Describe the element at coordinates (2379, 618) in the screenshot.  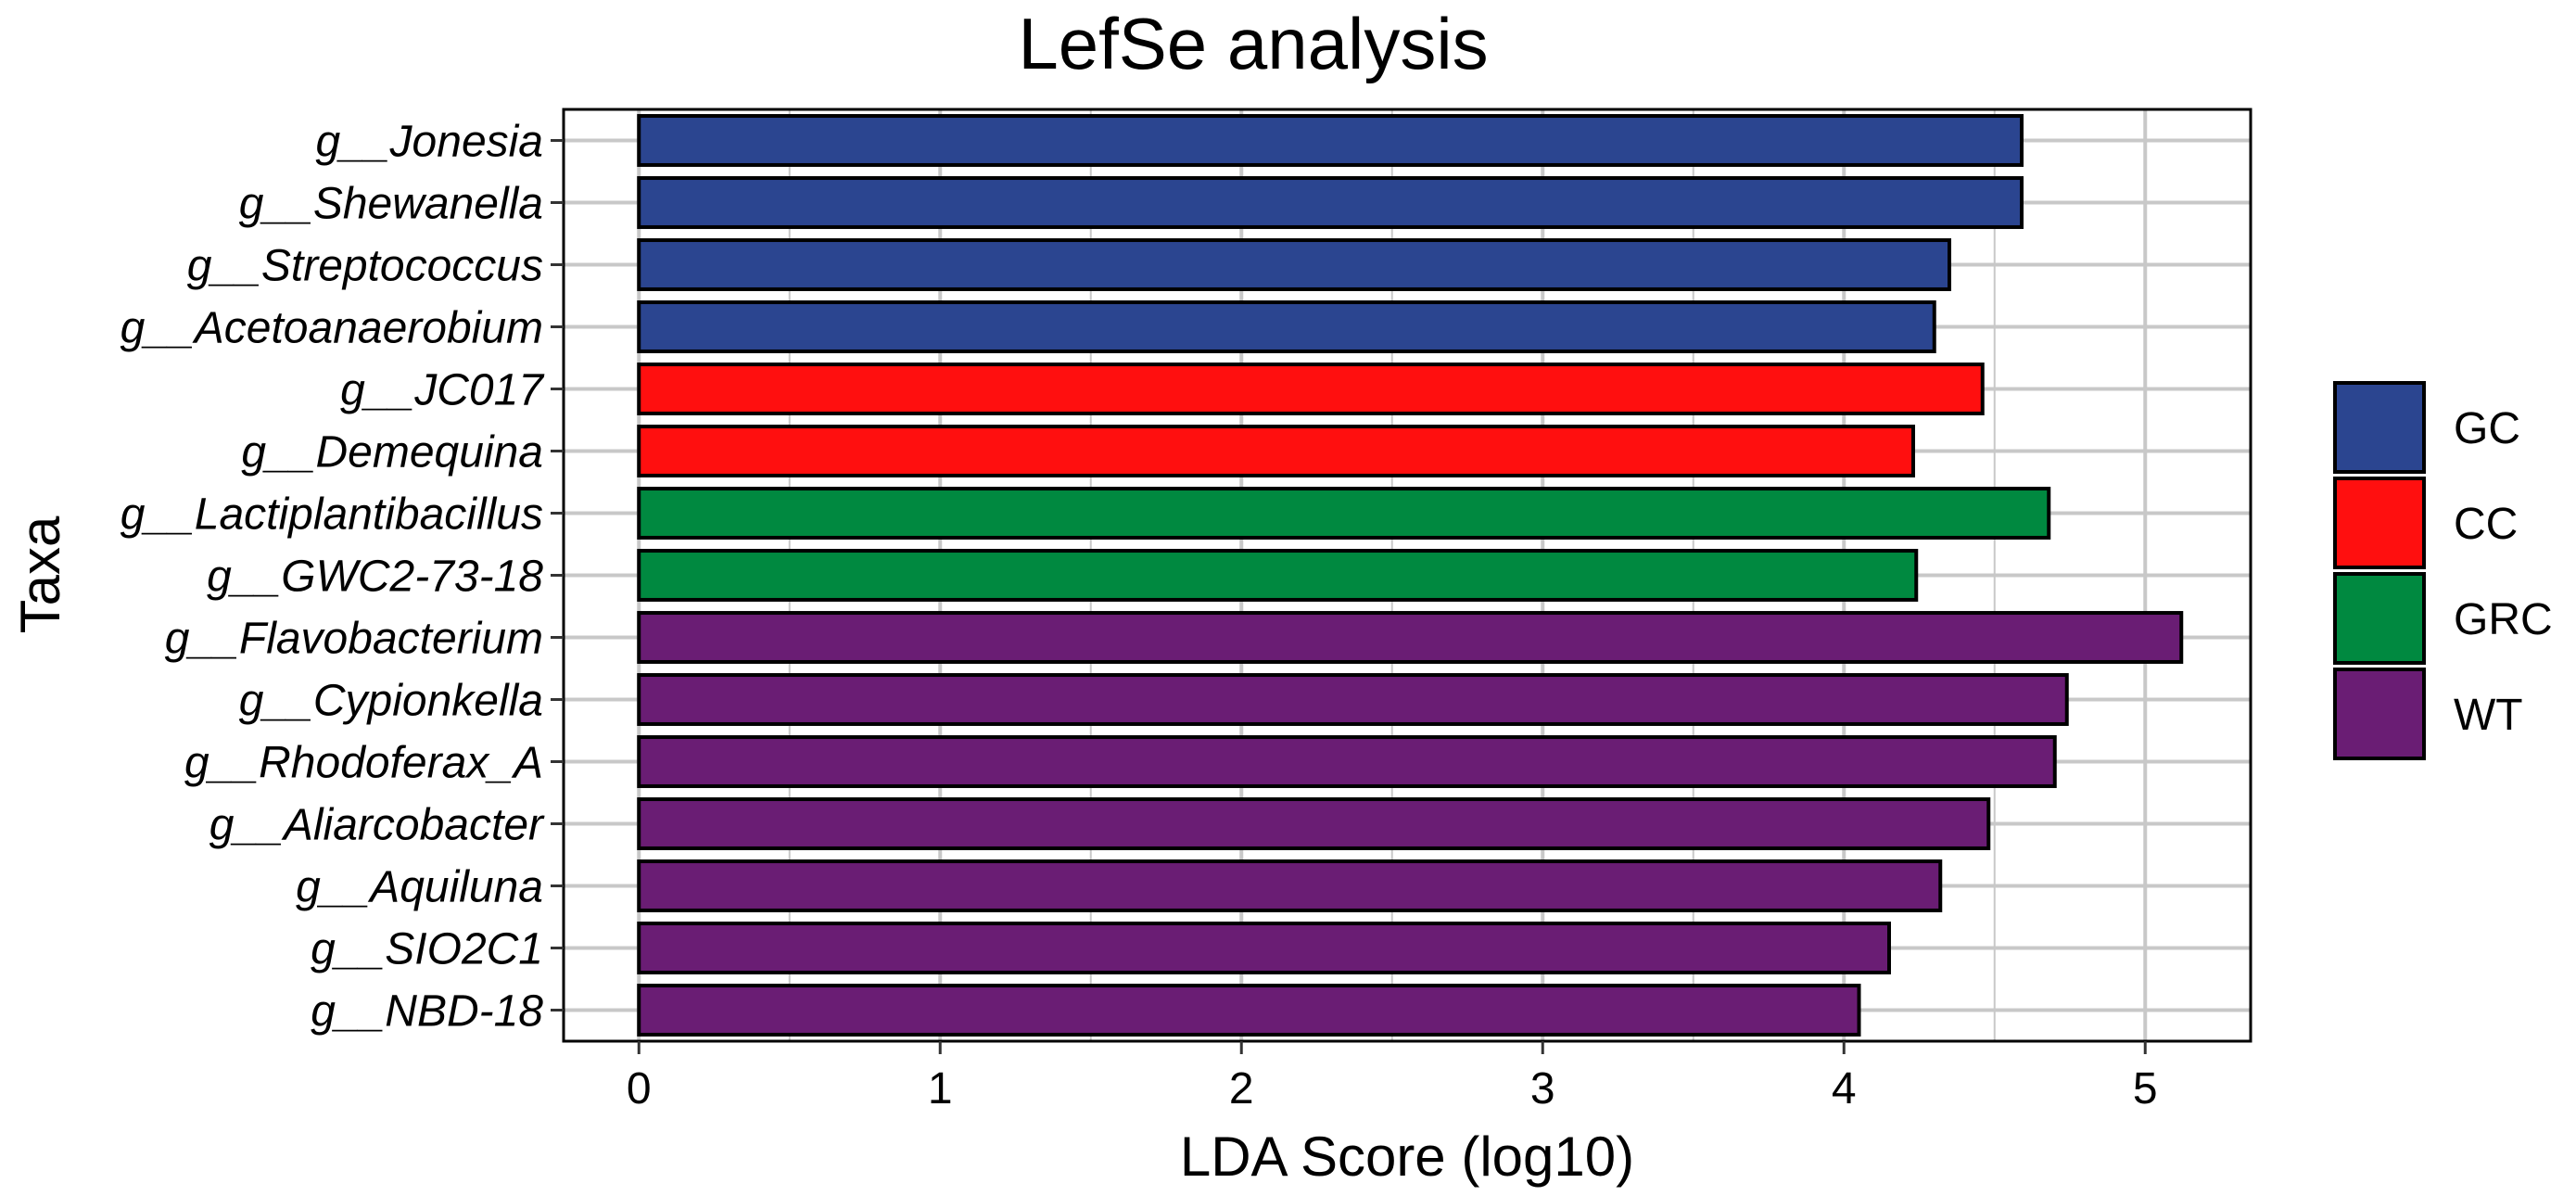
I see `legend-key-grc` at that location.